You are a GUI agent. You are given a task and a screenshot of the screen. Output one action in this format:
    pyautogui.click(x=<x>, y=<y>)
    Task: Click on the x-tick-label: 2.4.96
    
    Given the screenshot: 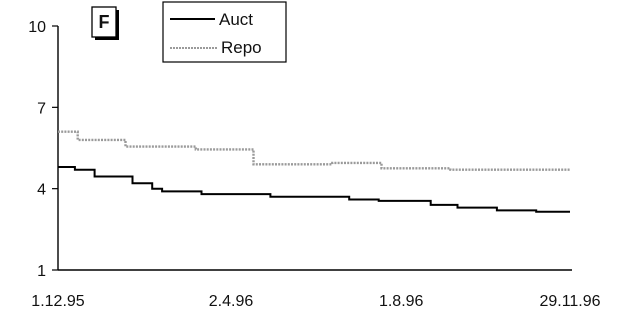 What is the action you would take?
    pyautogui.click(x=231, y=301)
    